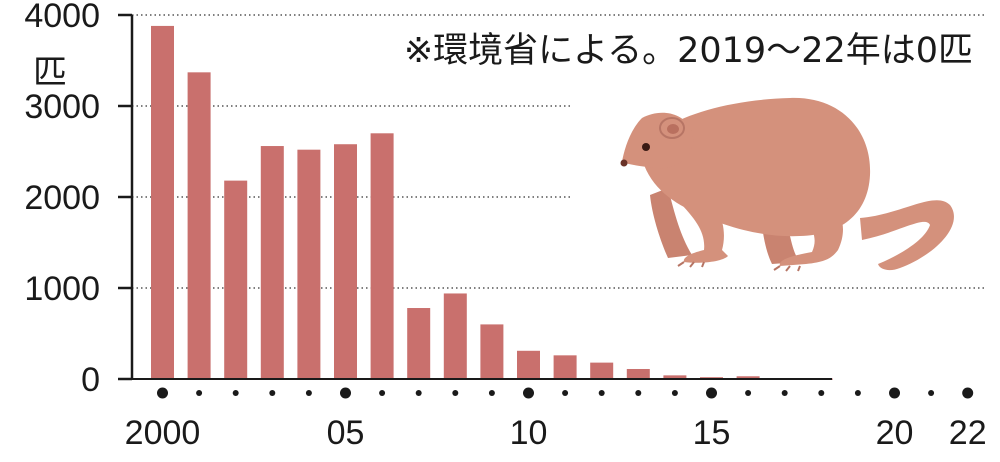  Describe the element at coordinates (382, 393) in the screenshot. I see `x-minor-dot-2006` at that location.